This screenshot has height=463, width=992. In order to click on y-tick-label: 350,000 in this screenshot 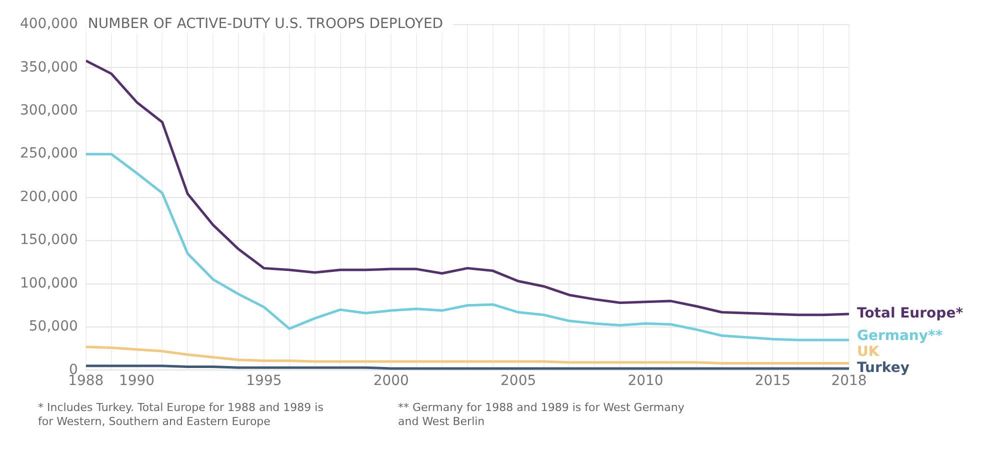, I will do `click(49, 67)`.